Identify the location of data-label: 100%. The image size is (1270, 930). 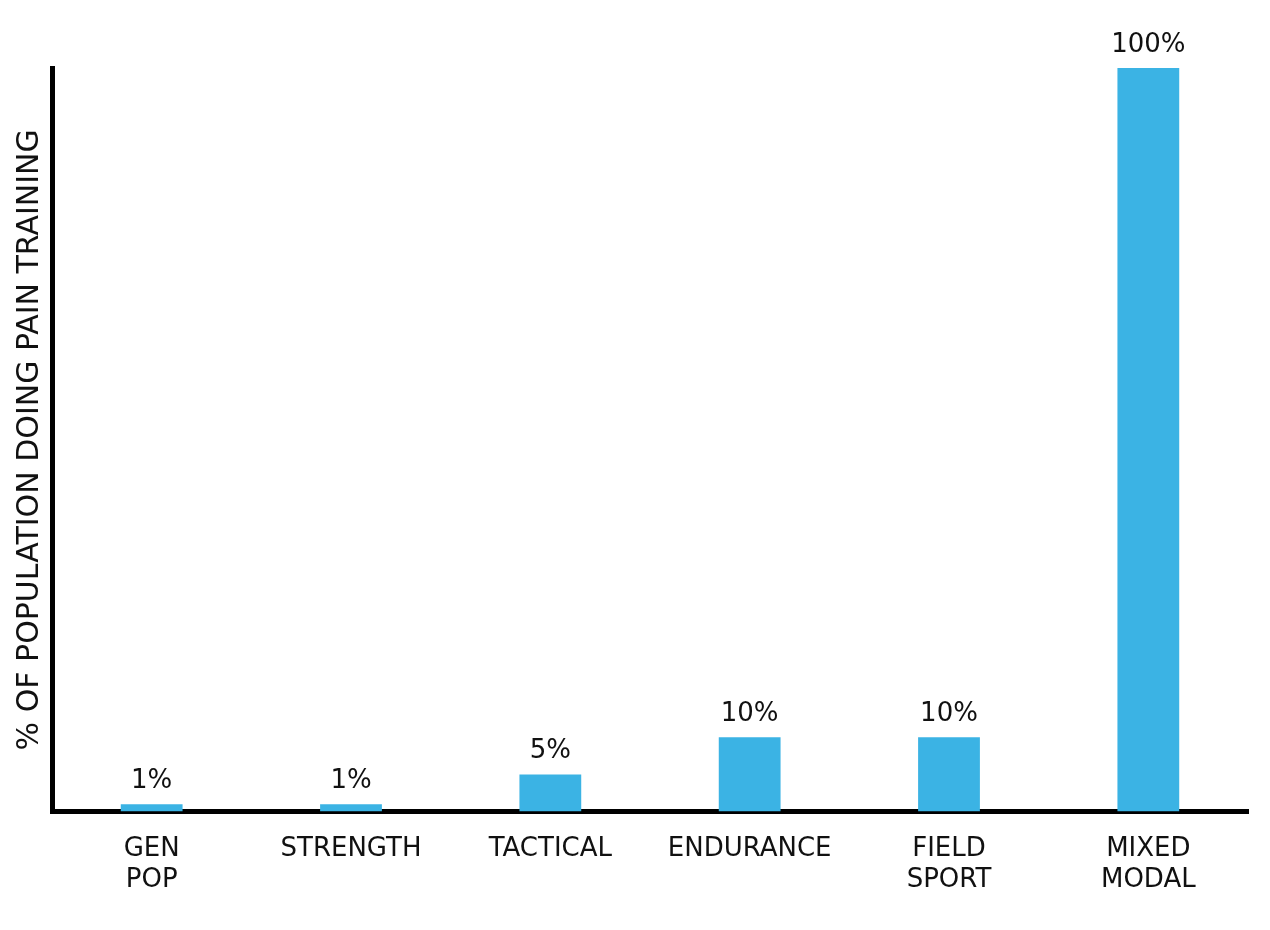
(1148, 42).